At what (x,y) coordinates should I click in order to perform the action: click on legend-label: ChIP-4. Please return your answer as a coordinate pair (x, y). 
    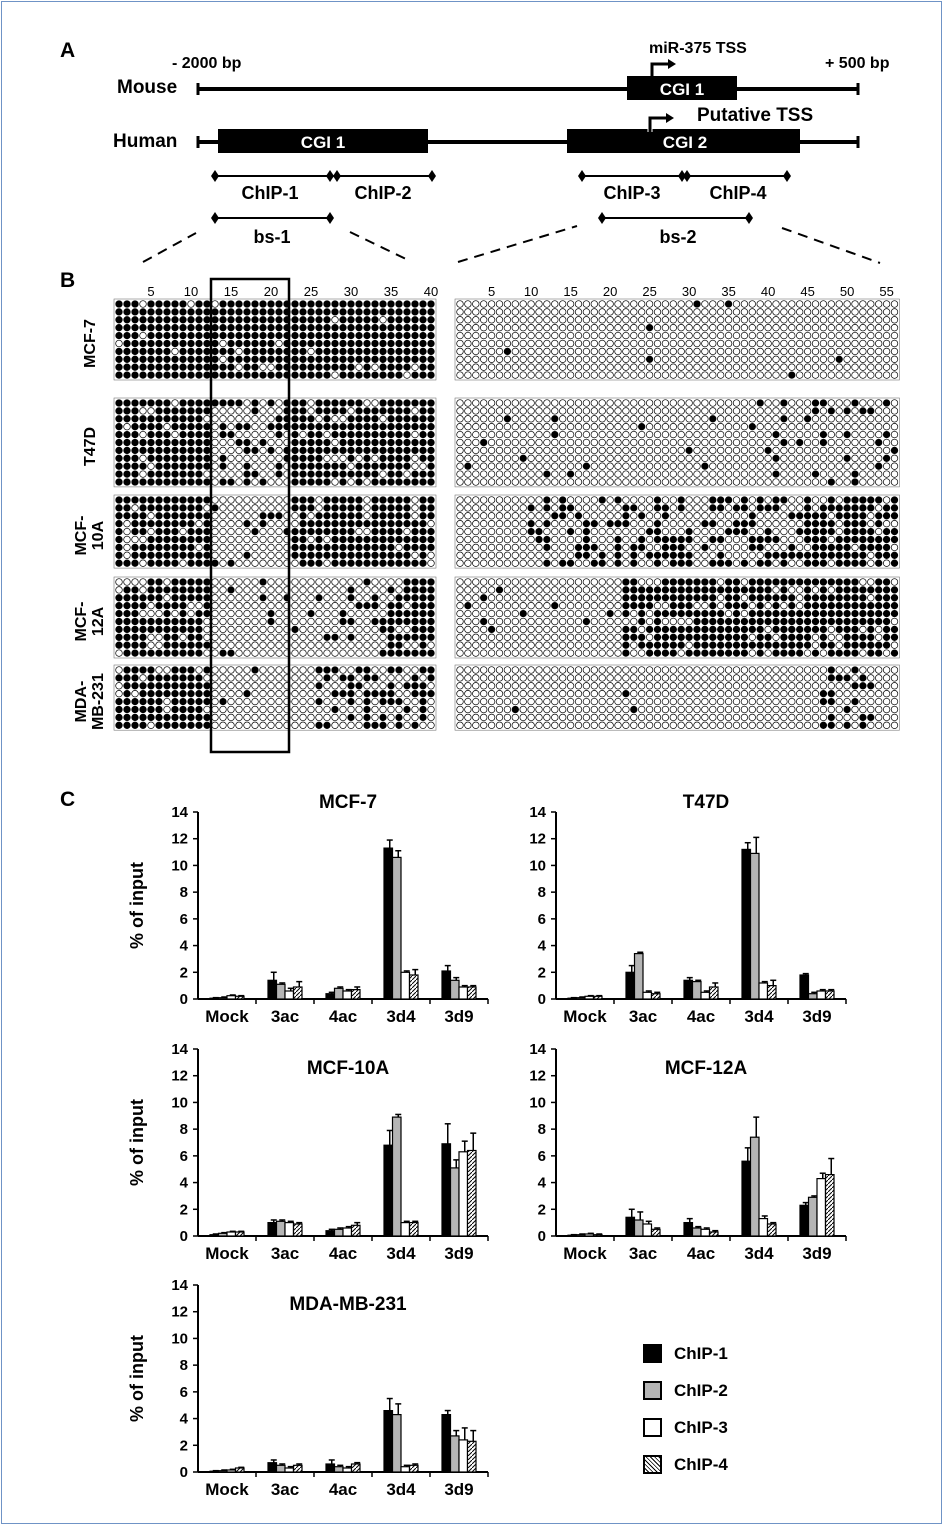
    Looking at the image, I should click on (701, 1464).